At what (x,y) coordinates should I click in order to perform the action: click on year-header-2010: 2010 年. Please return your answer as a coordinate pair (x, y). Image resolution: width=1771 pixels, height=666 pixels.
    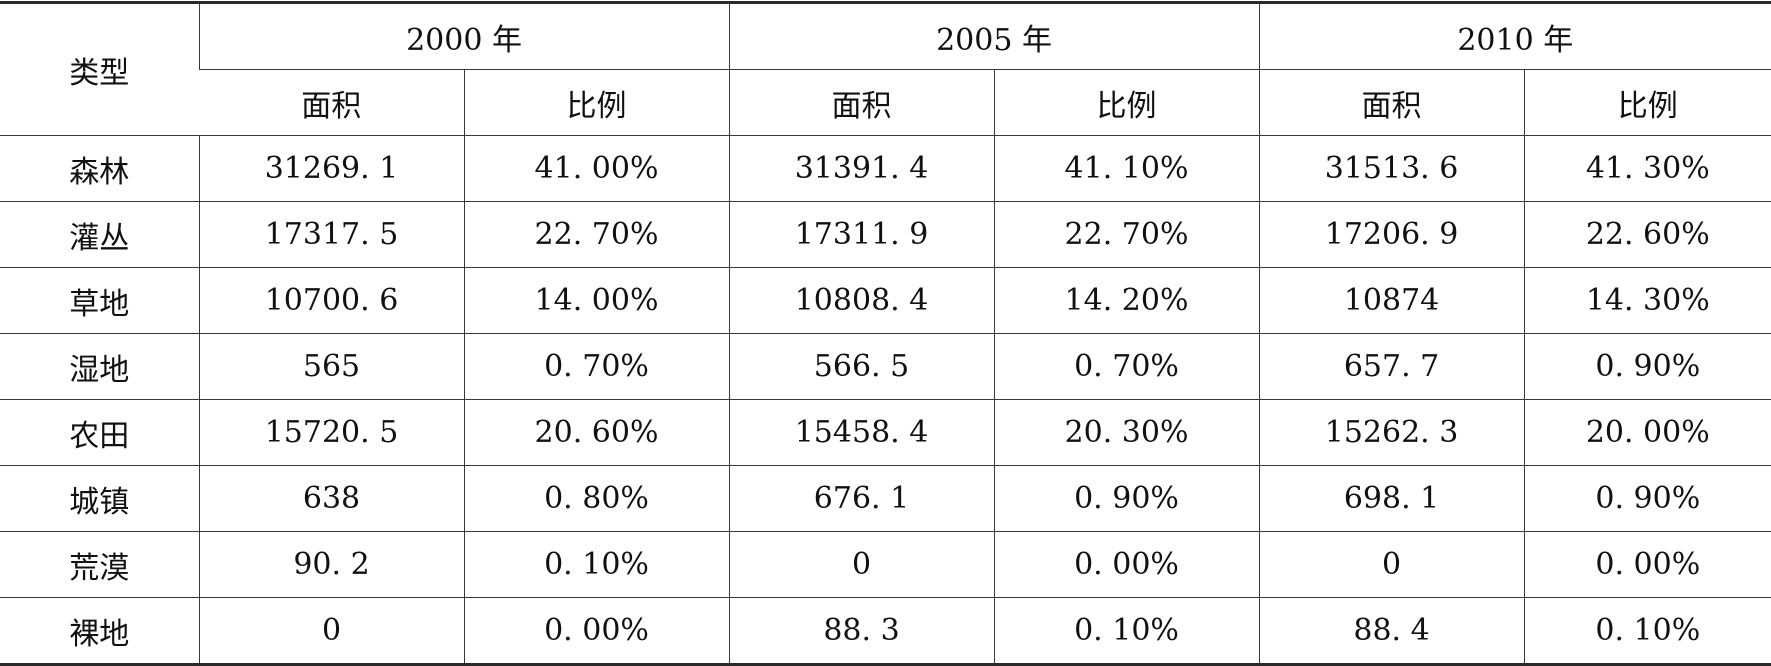
    Looking at the image, I should click on (1514, 36).